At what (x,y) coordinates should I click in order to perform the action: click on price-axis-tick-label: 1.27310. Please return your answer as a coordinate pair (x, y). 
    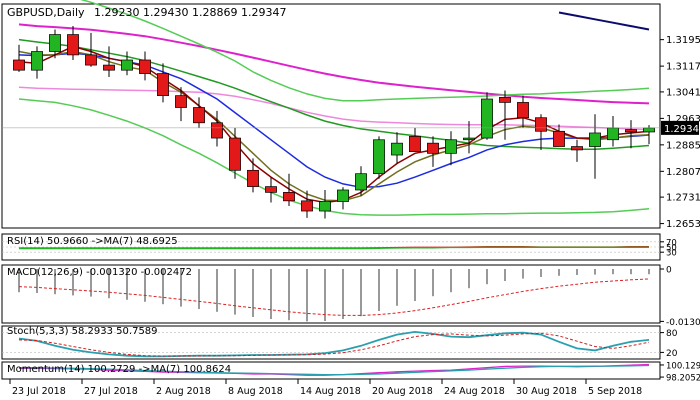
    Looking at the image, I should click on (683, 198).